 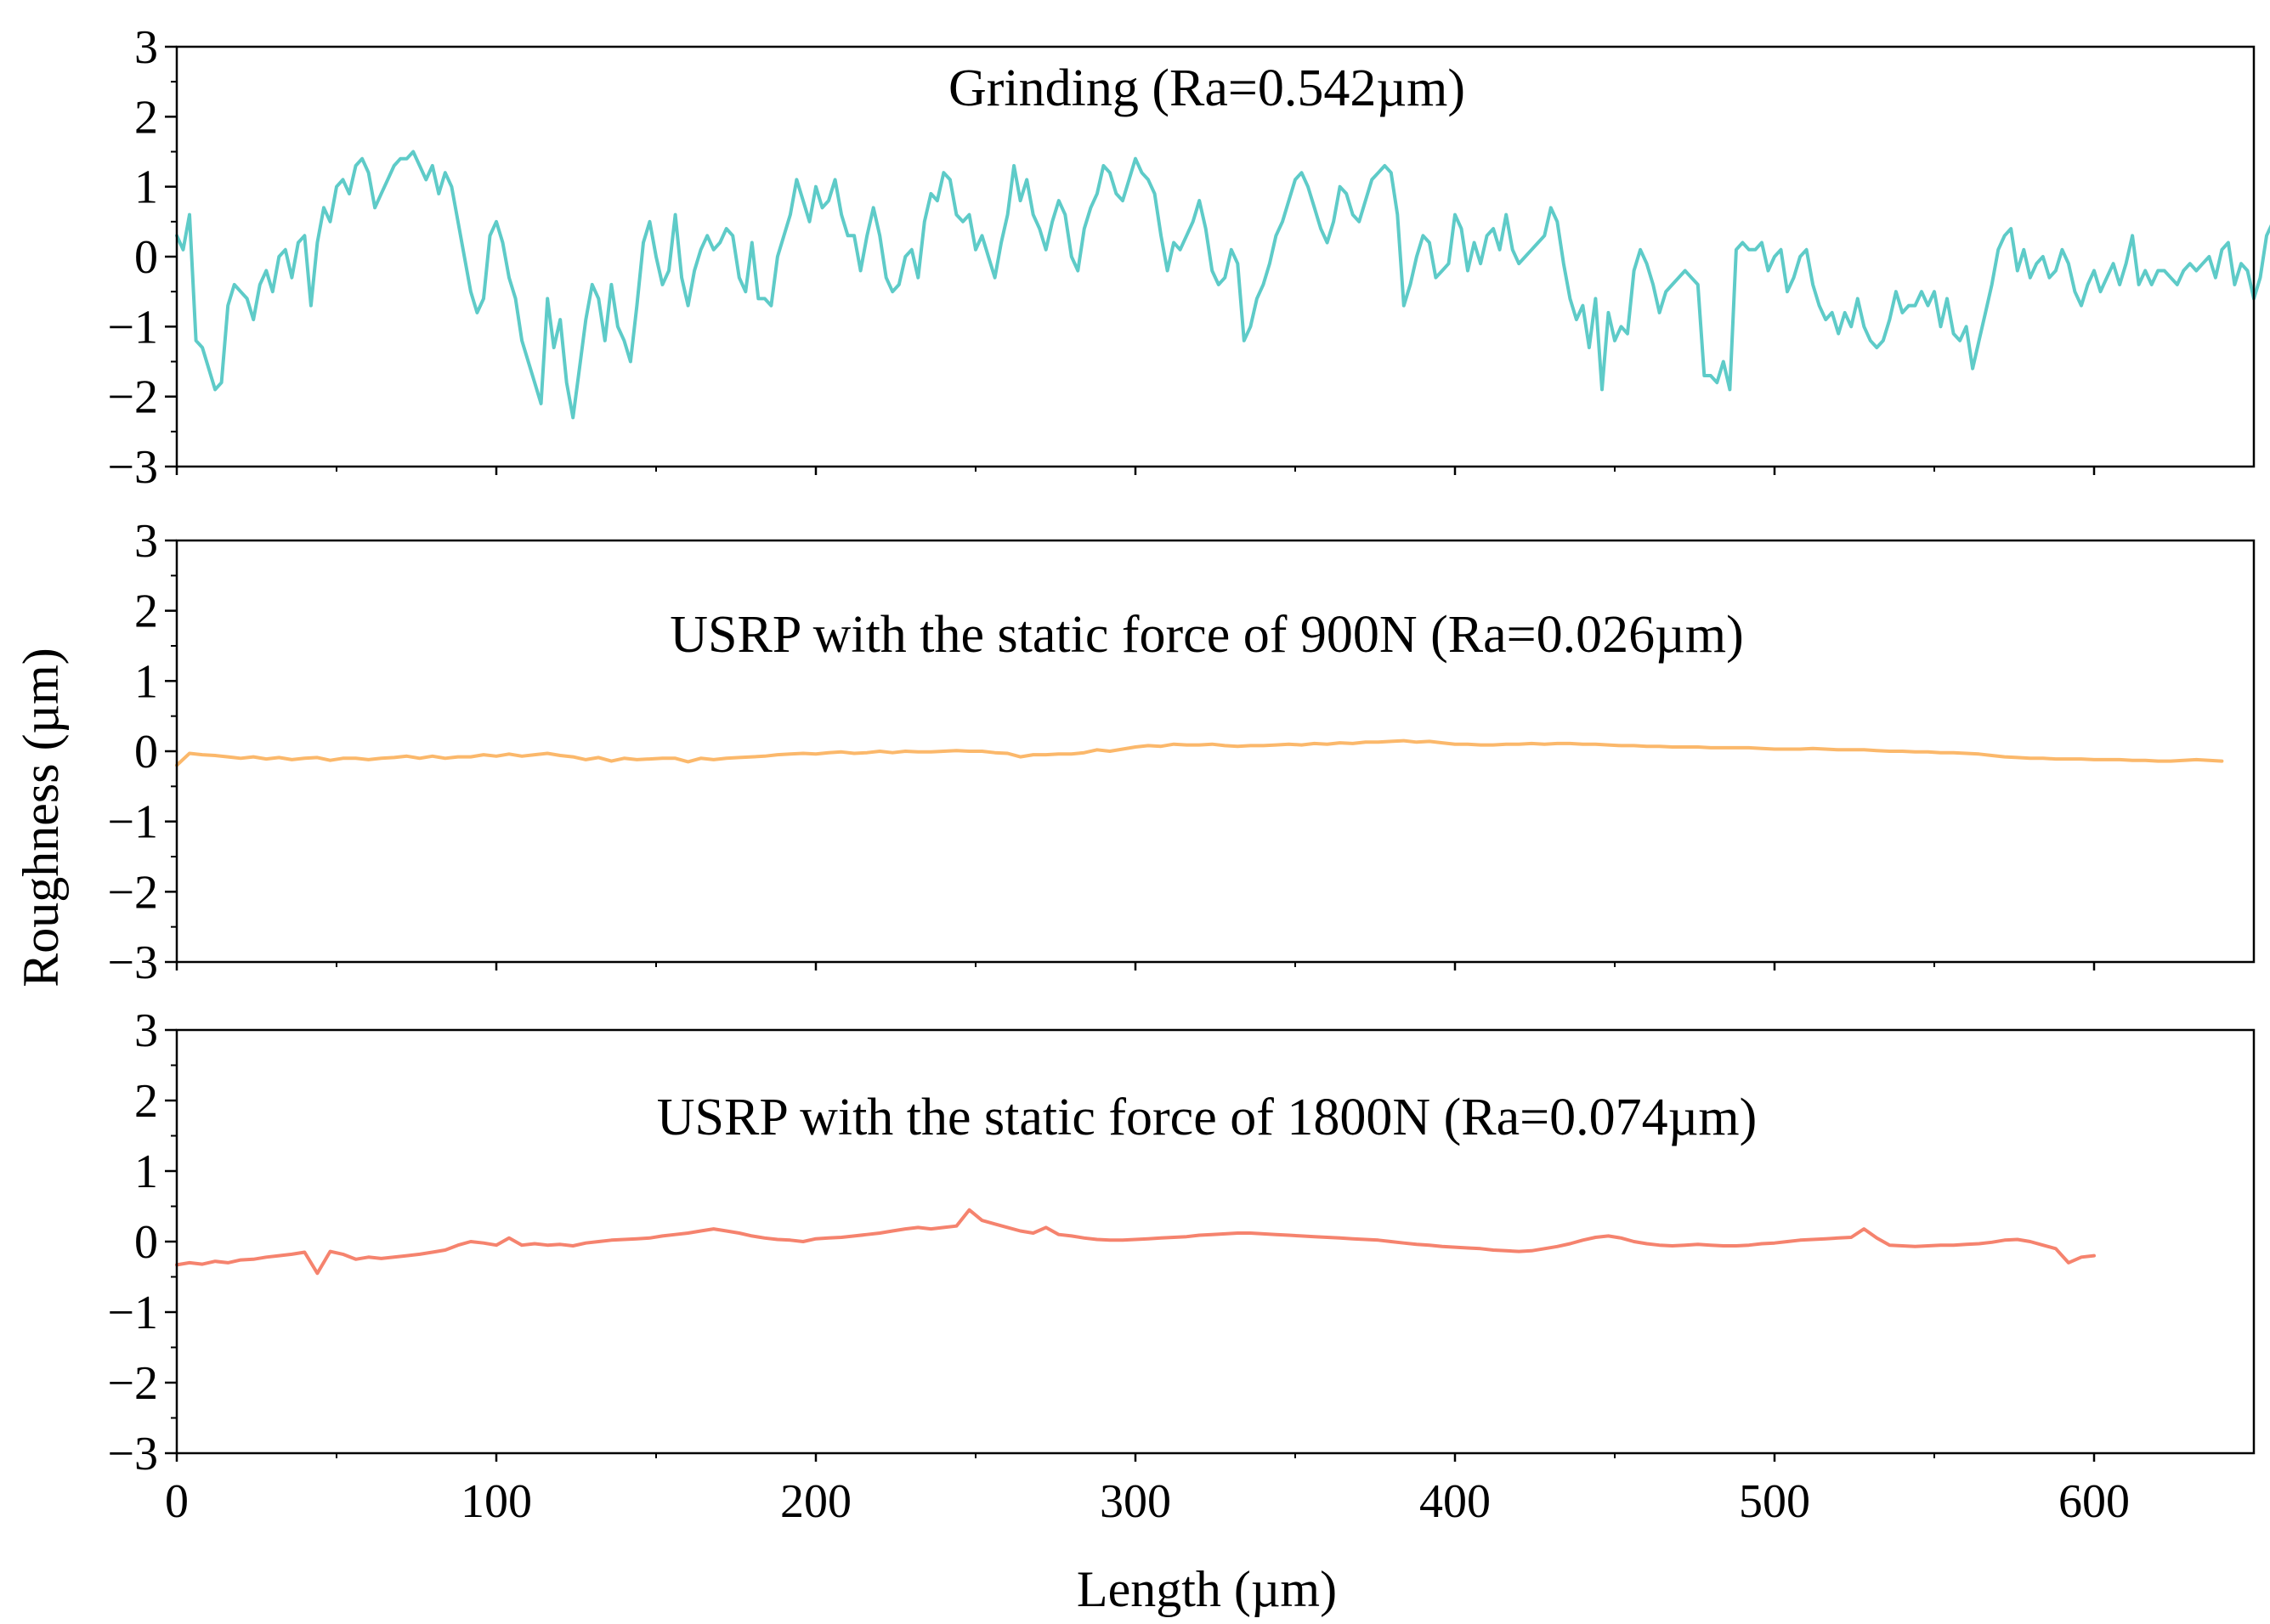 I want to click on x-tick-label: 300, so click(x=1135, y=1501).